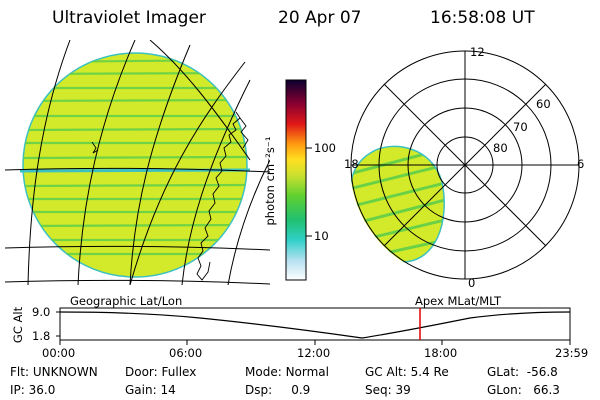 Image resolution: width=600 pixels, height=400 pixels. Describe the element at coordinates (482, 18) in the screenshot. I see `time-label: 16:58:08 UT` at that location.